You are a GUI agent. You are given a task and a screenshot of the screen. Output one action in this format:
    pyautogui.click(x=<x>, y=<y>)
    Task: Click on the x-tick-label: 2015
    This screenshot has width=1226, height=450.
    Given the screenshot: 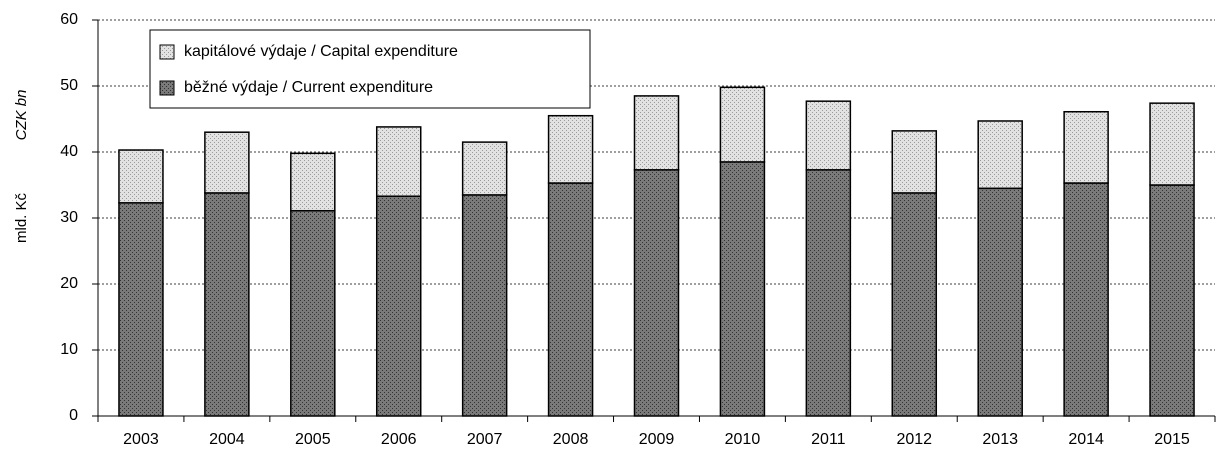 What is the action you would take?
    pyautogui.click(x=1172, y=439)
    